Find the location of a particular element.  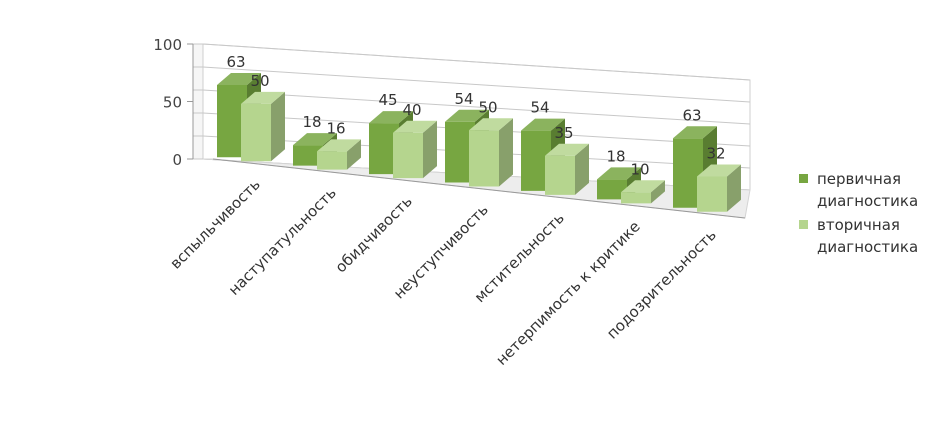

category-label: мстительность is located at coordinates (519, 257).